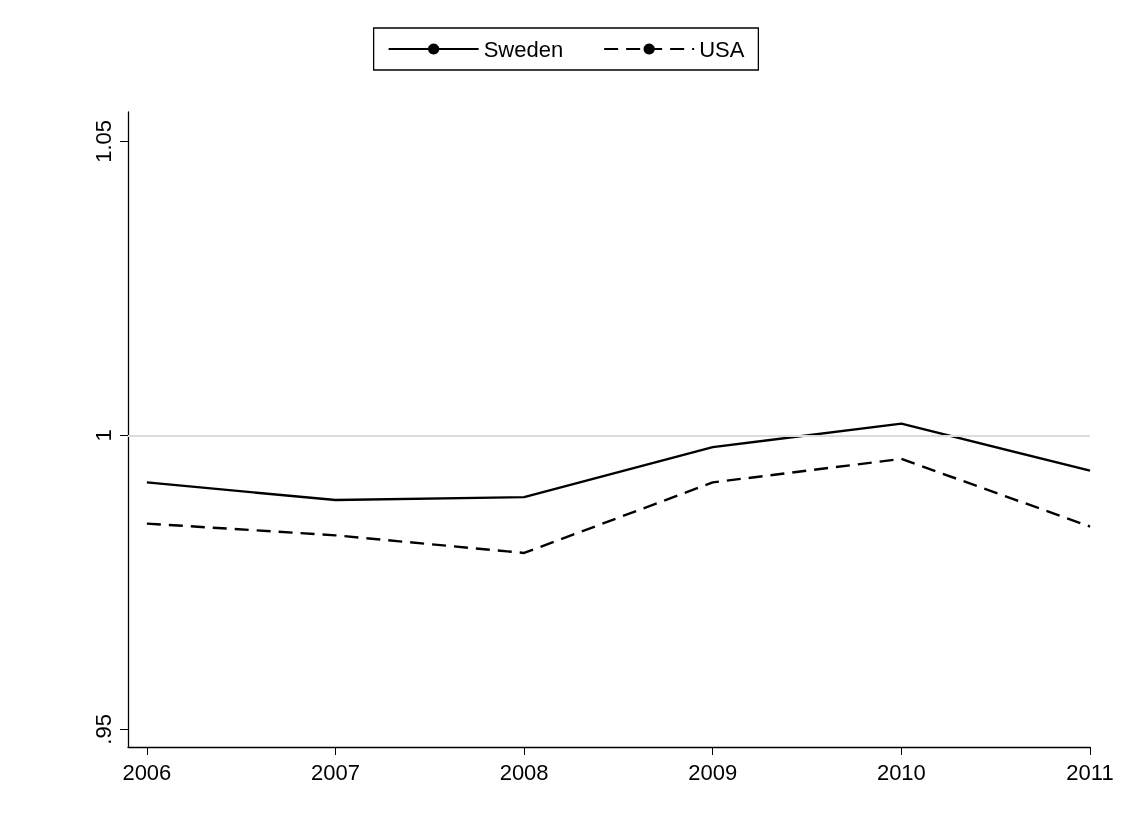 The height and width of the screenshot is (829, 1132). I want to click on x-tick-label: 2011, so click(1090, 772).